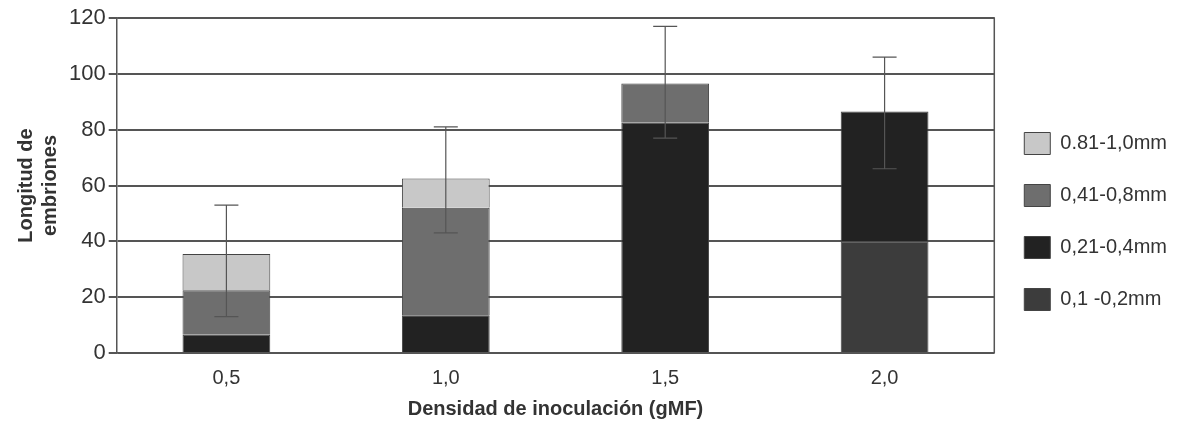 The height and width of the screenshot is (431, 1181). What do you see at coordinates (93, 184) in the screenshot?
I see `y-tick-label: 60` at bounding box center [93, 184].